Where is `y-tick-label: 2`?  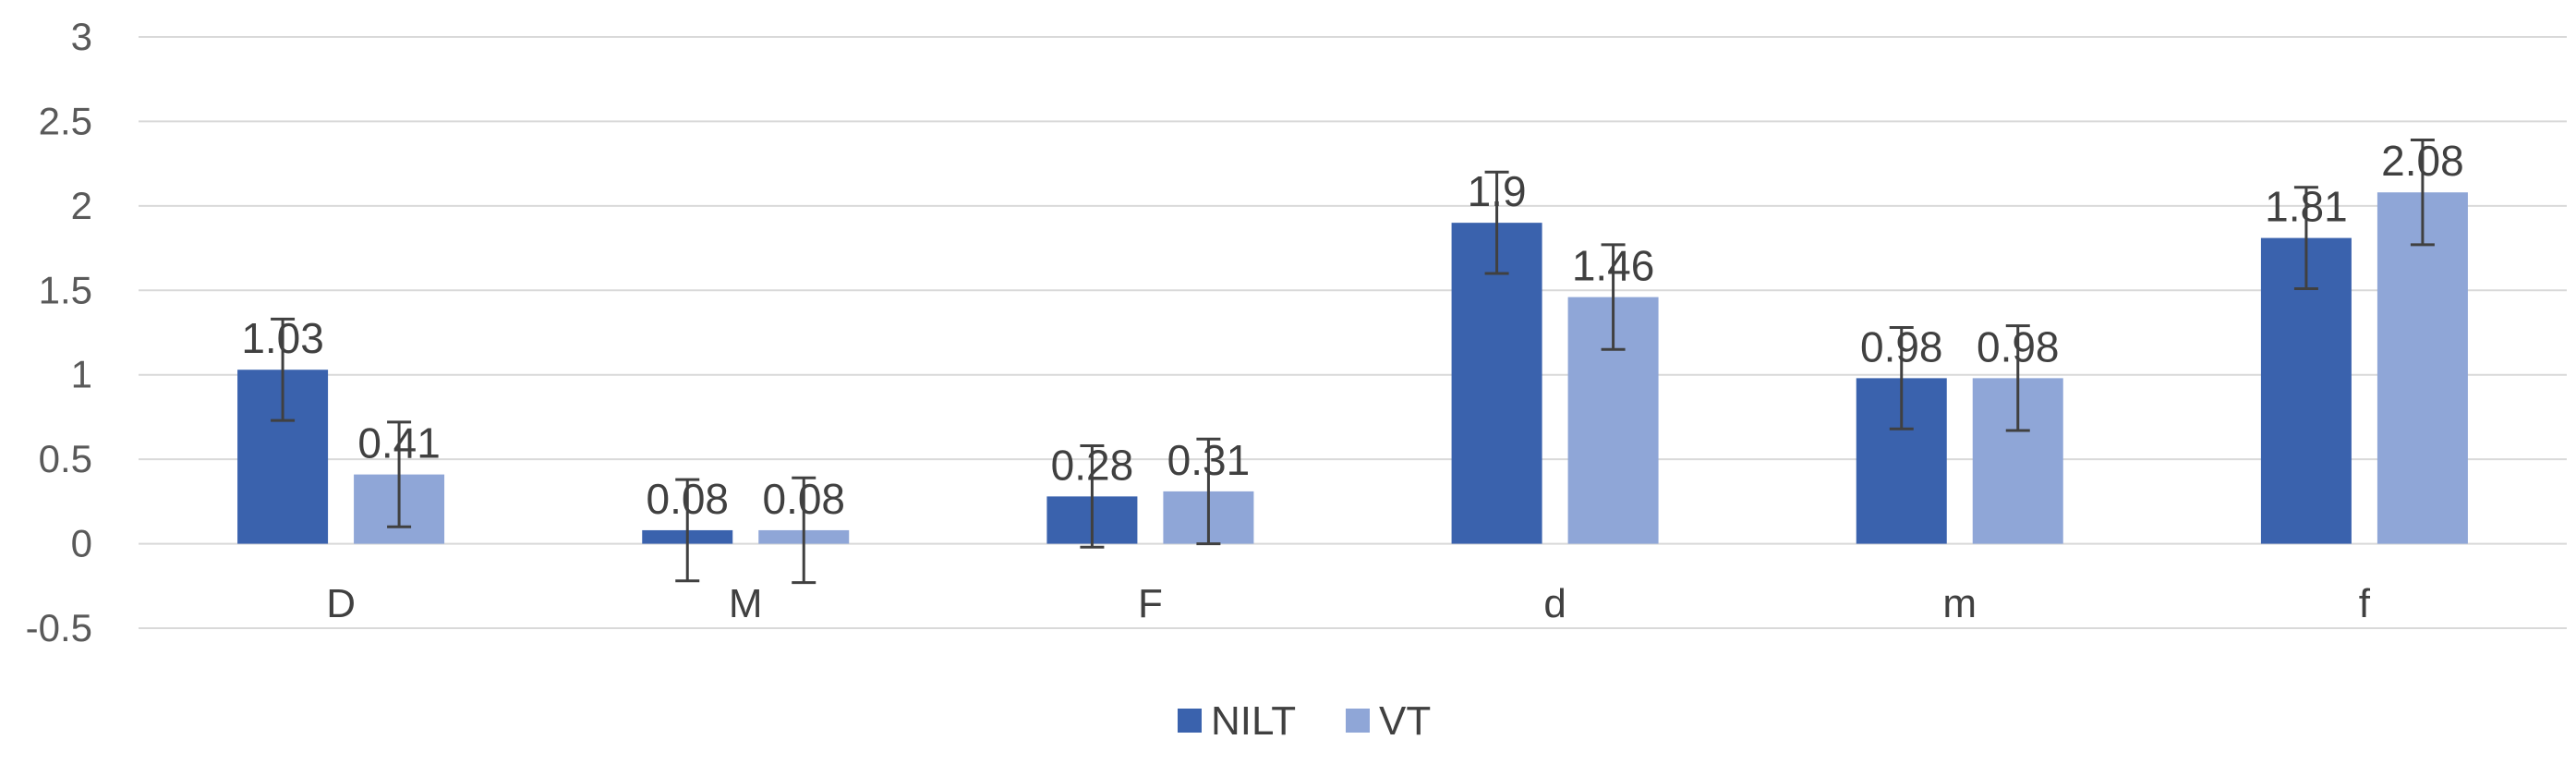
y-tick-label: 2 is located at coordinates (81, 206).